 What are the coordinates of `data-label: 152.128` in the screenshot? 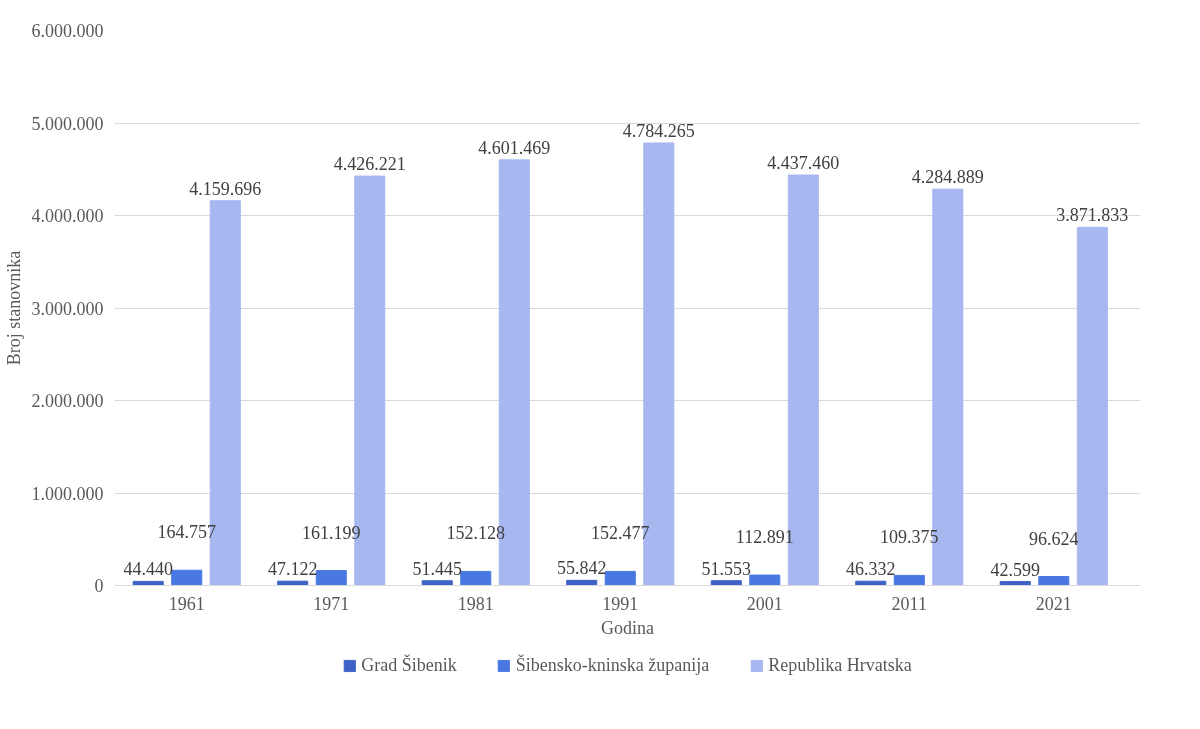 It's located at (476, 533).